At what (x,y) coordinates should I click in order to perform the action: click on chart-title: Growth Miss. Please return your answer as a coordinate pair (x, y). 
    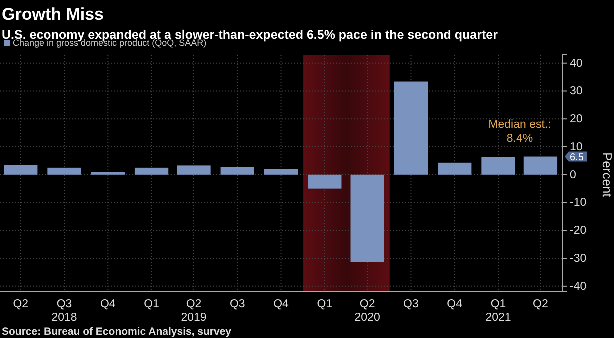
    Looking at the image, I should click on (53, 14).